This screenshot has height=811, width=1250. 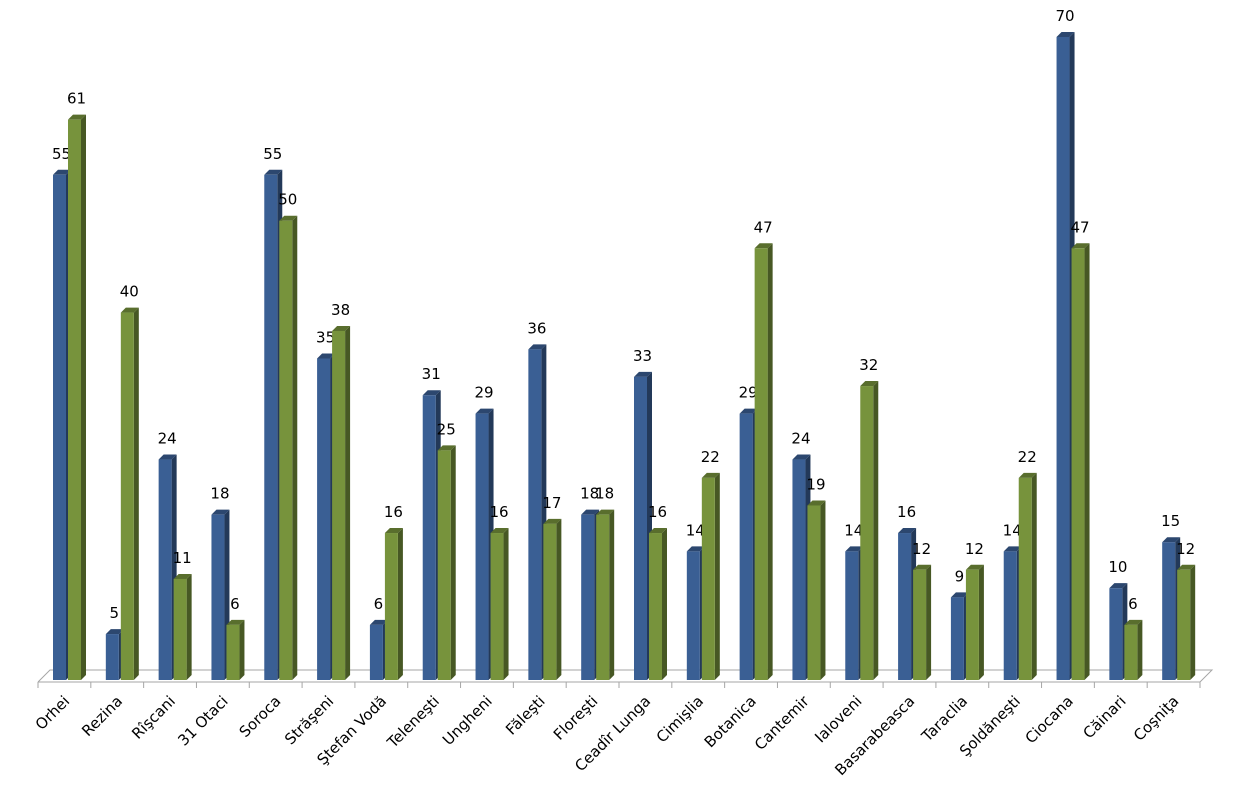 What do you see at coordinates (625, 676) in the screenshot?
I see `floor` at bounding box center [625, 676].